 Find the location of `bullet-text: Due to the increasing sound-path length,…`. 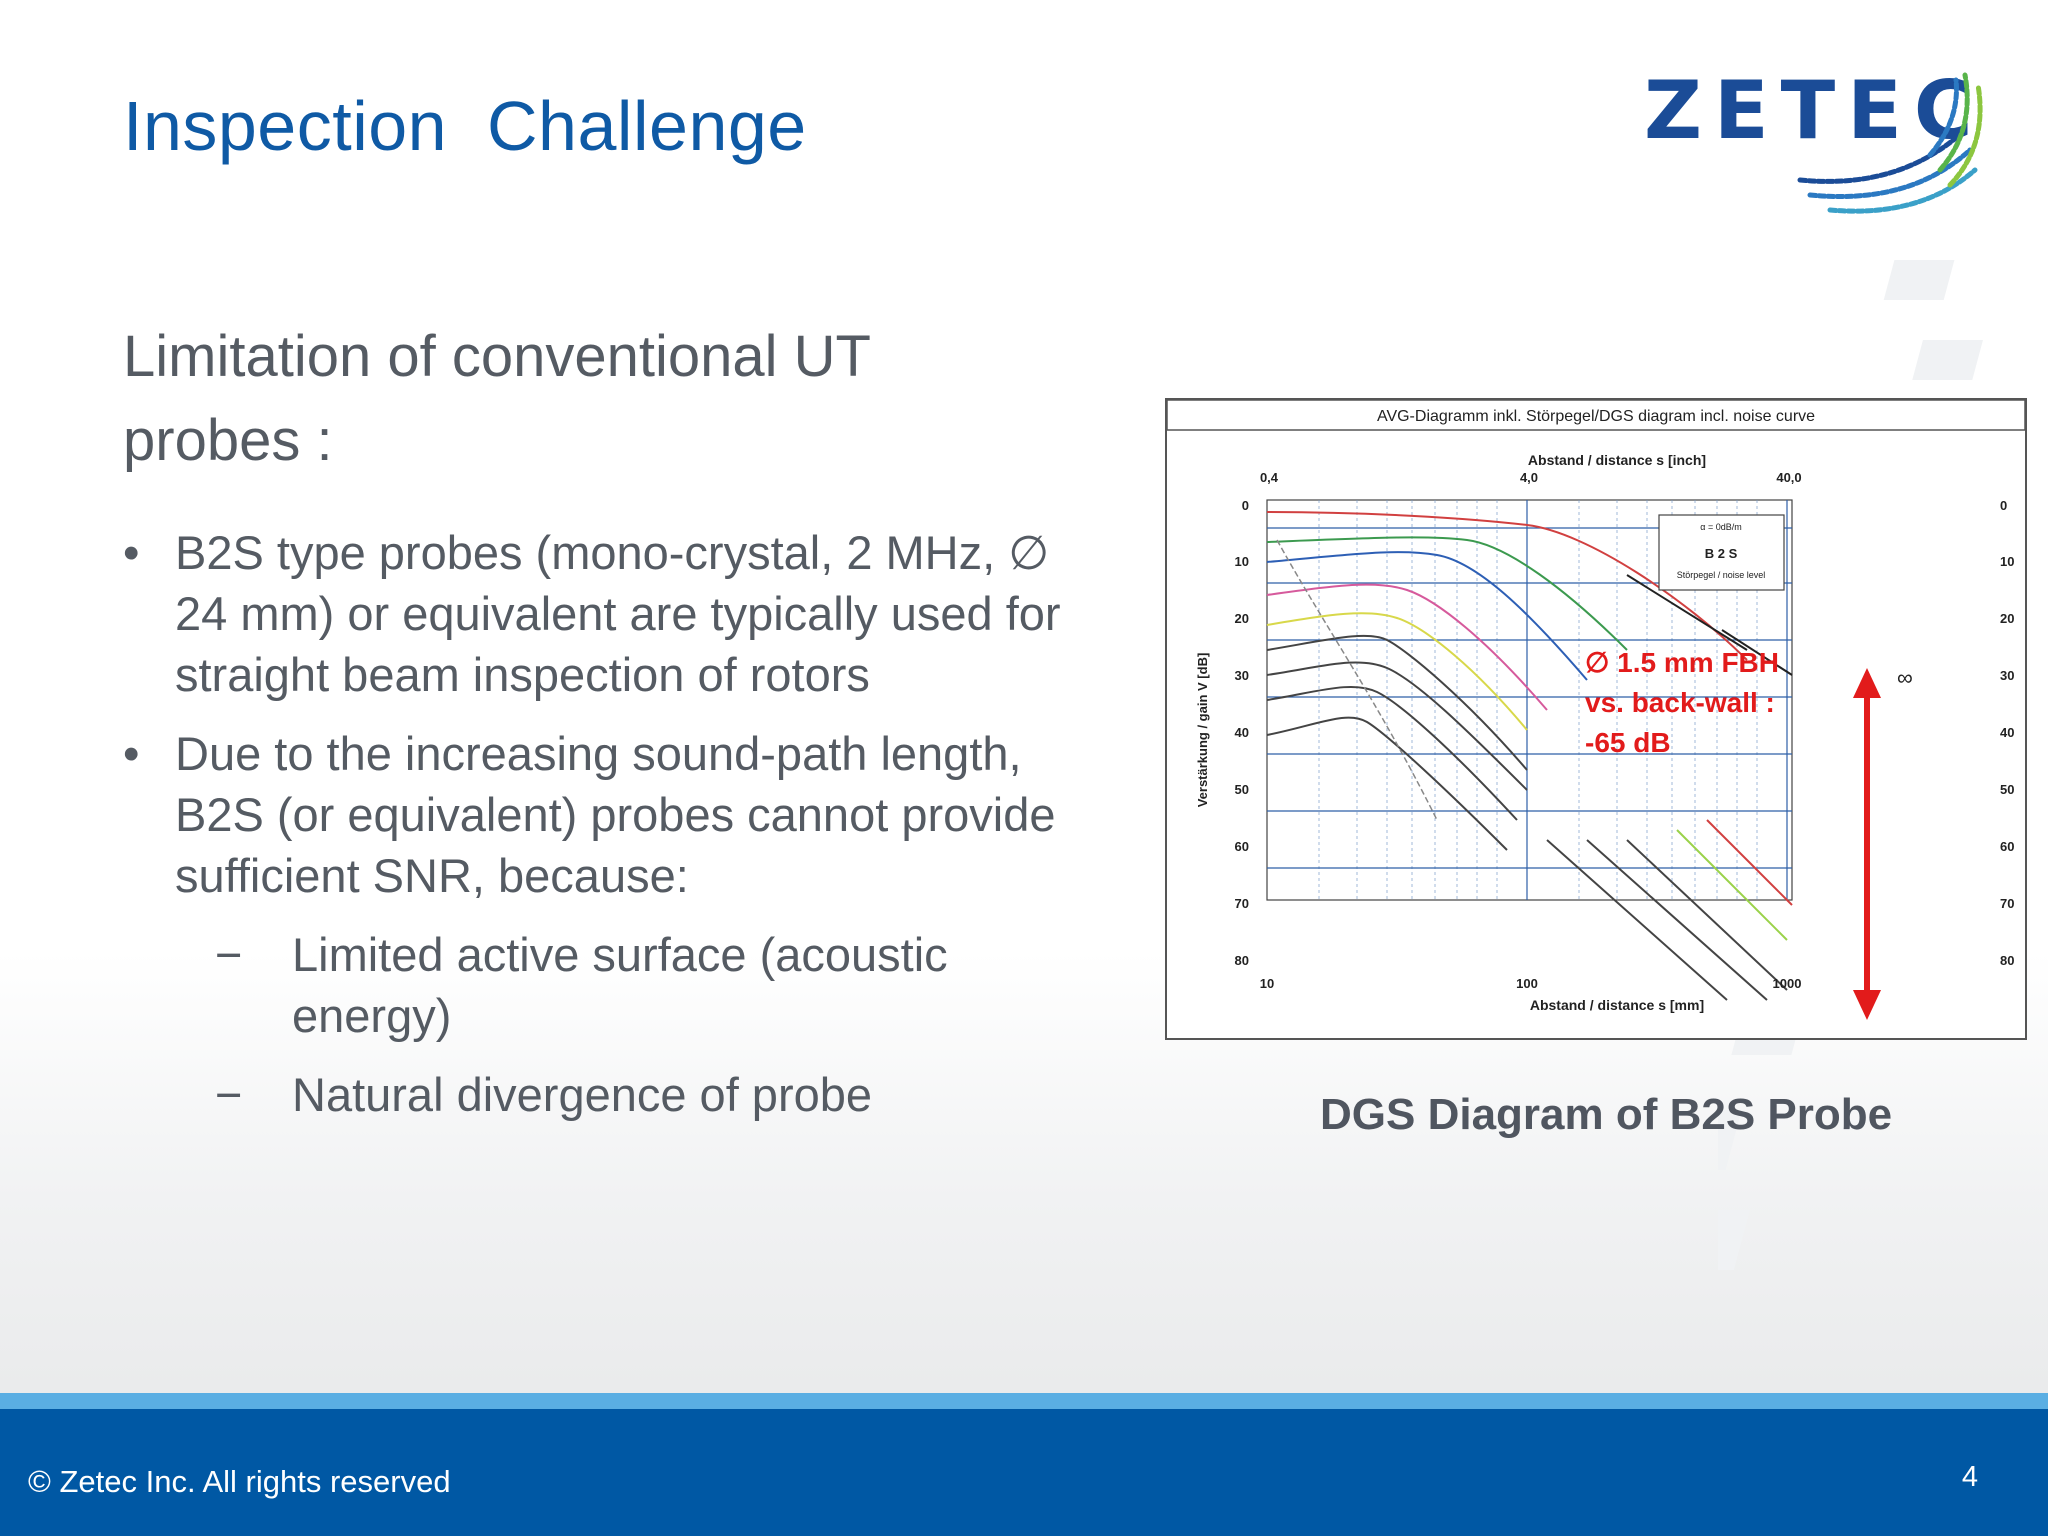

bullet-text: Due to the increasing sound-path length,… is located at coordinates (615, 814).